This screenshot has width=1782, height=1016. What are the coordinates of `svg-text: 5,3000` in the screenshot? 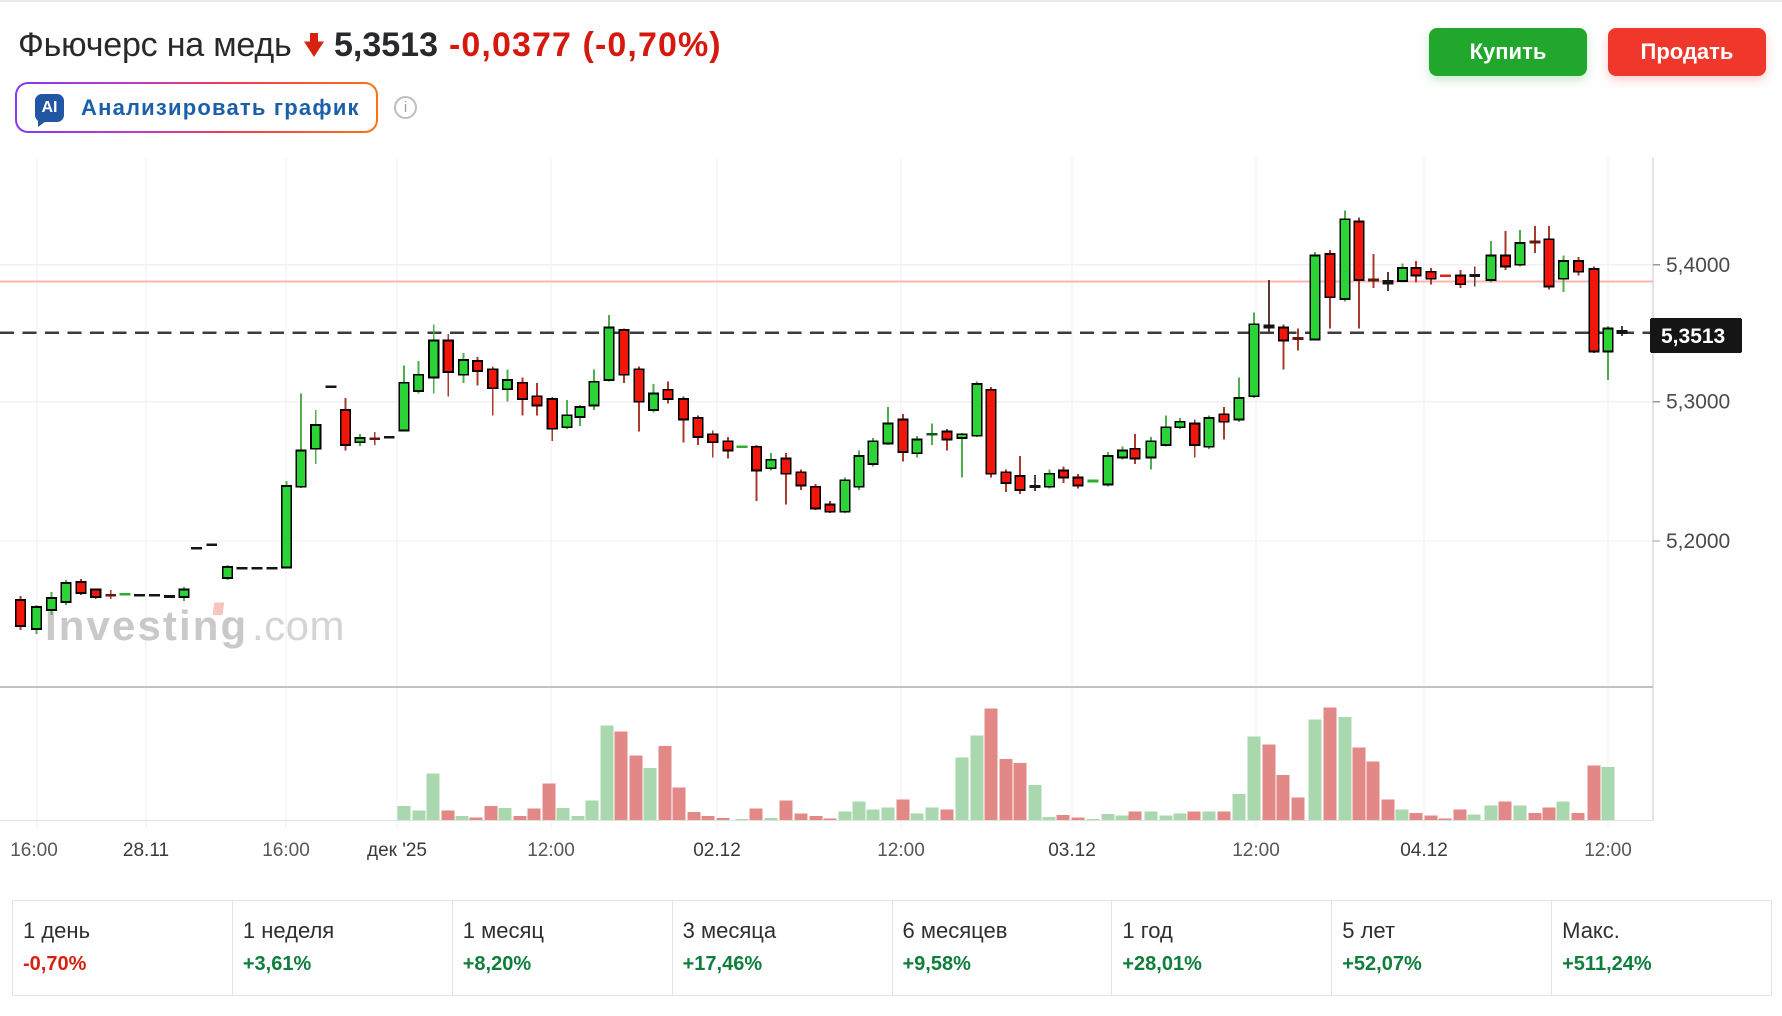 It's located at (1698, 402).